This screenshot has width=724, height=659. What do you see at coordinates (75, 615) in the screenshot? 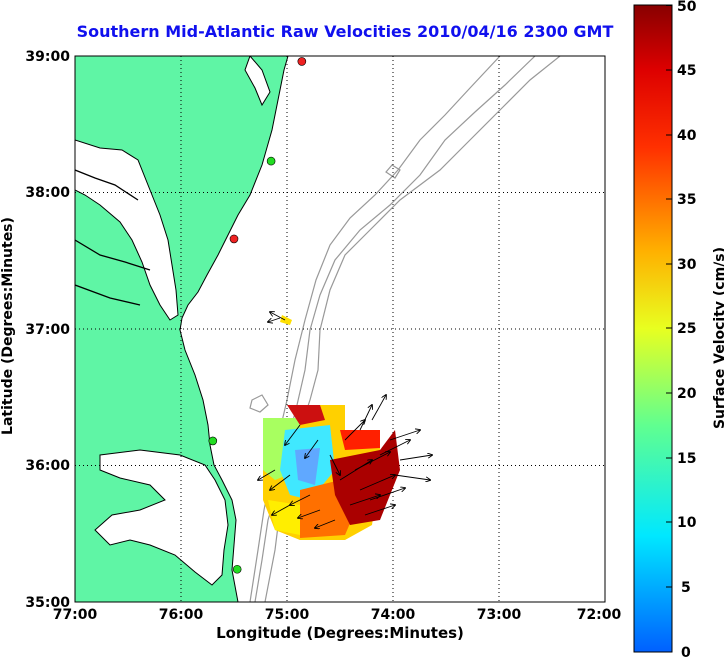
I see `x-tick-label: 77:00` at bounding box center [75, 615].